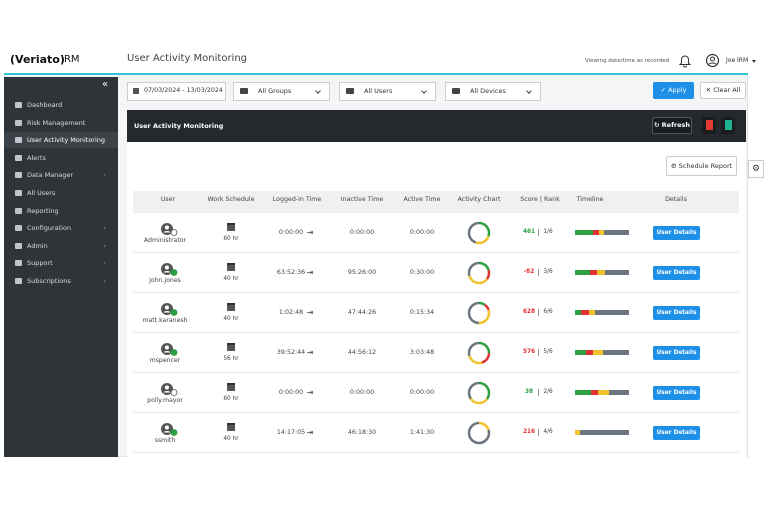 The width and height of the screenshot is (768, 508). I want to click on sidebar-item: Data Manager ›, so click(61, 175).